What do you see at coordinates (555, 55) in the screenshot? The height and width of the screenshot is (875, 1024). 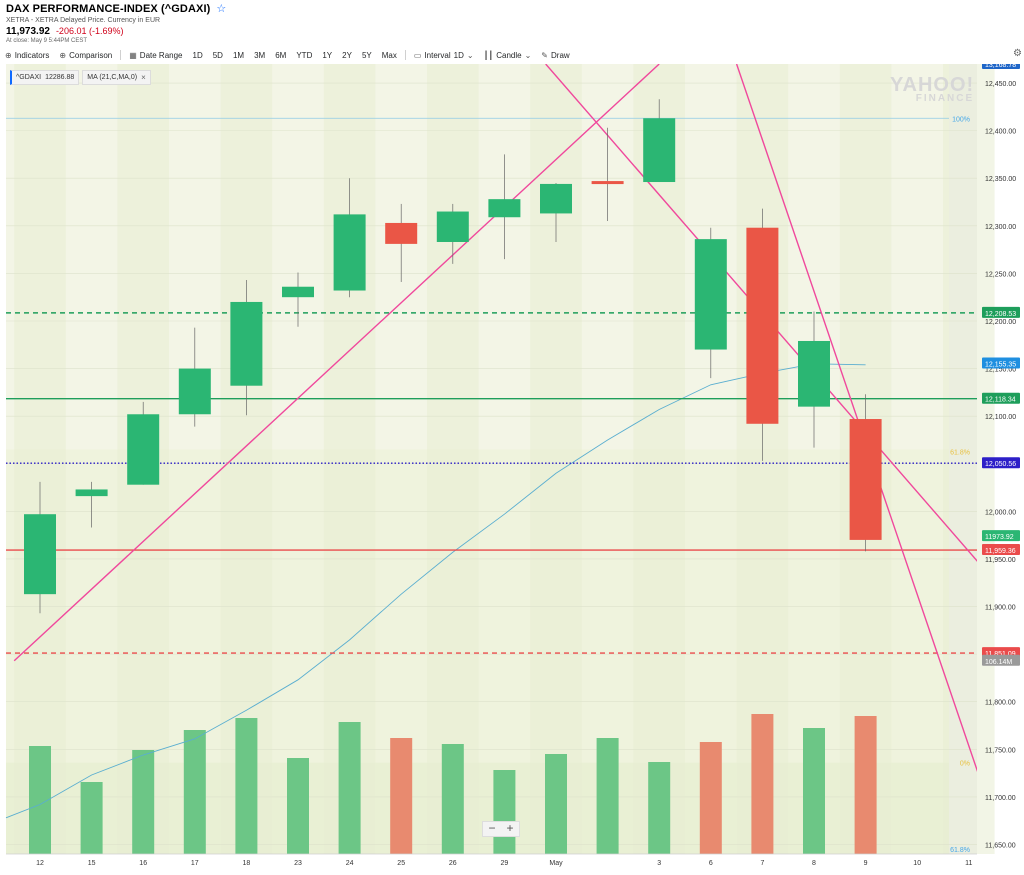 I see `draw-button: ✎ Draw` at bounding box center [555, 55].